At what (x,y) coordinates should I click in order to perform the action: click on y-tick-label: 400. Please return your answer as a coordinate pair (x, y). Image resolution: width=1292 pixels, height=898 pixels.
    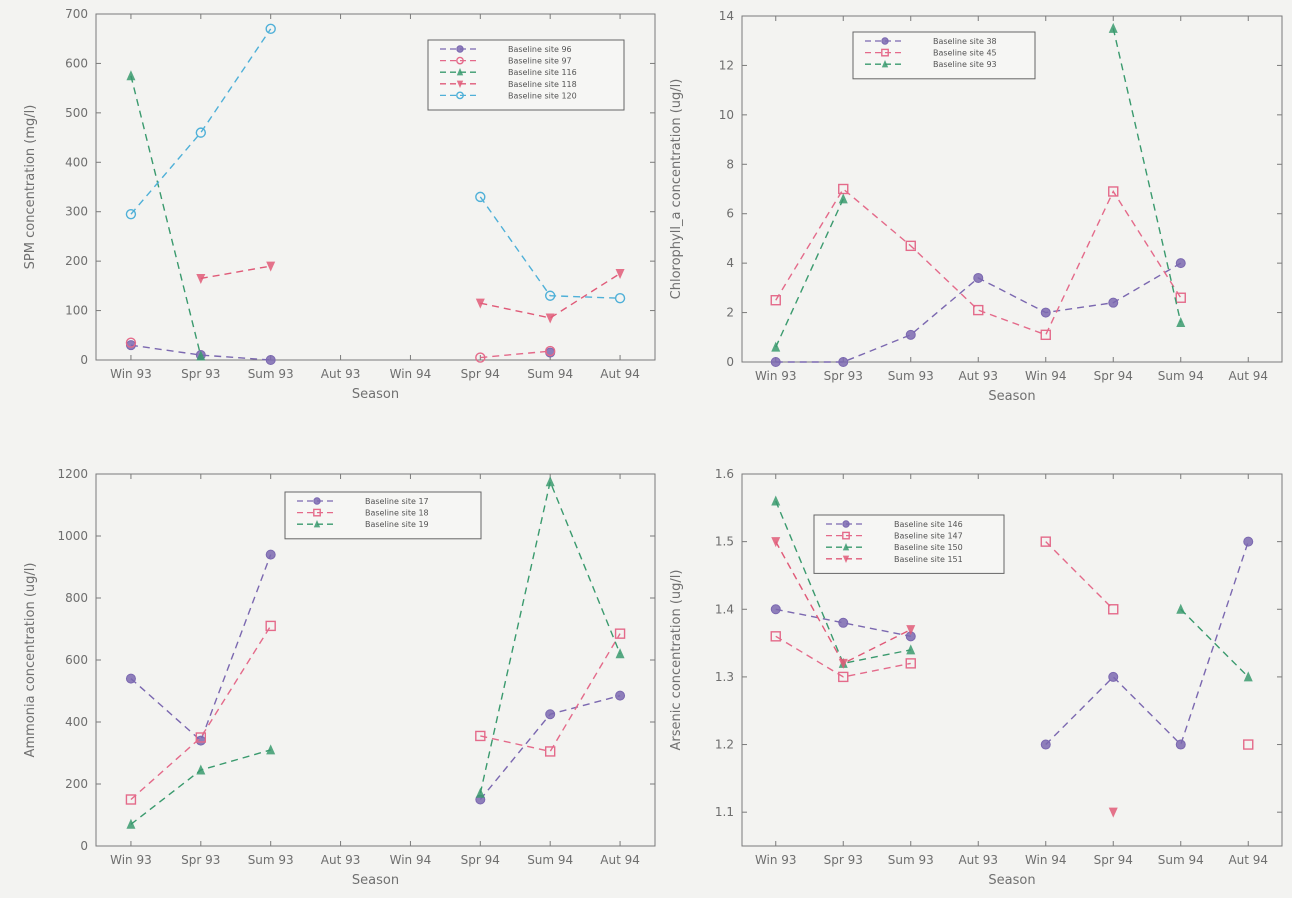
    Looking at the image, I should click on (76, 162).